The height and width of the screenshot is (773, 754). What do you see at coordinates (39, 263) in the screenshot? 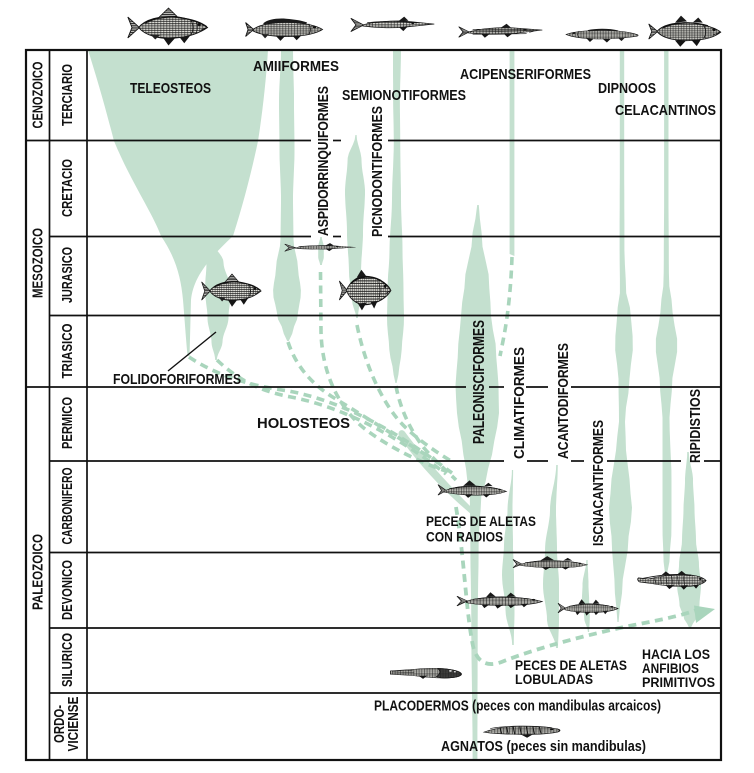
I see `svg-text: MESOZOICO` at bounding box center [39, 263].